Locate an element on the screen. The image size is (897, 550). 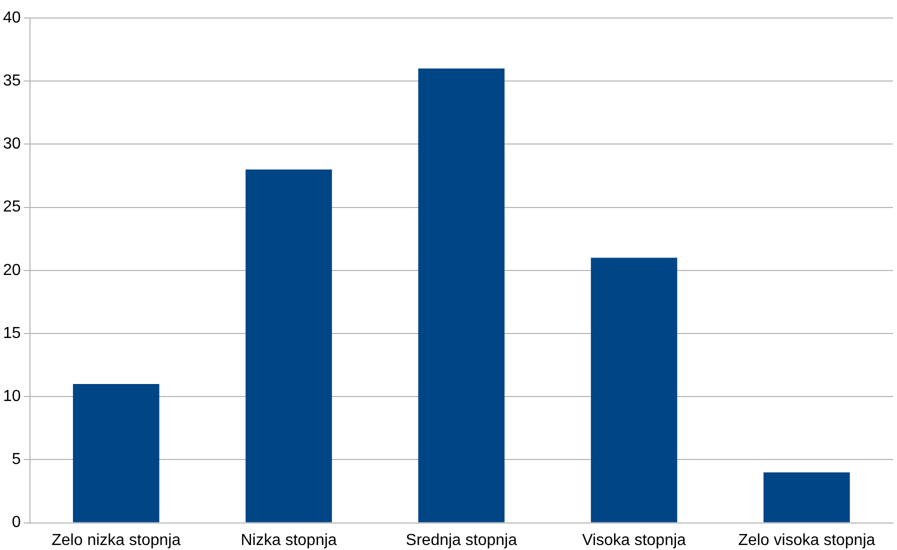
y-tick-label: 25 is located at coordinates (12, 207).